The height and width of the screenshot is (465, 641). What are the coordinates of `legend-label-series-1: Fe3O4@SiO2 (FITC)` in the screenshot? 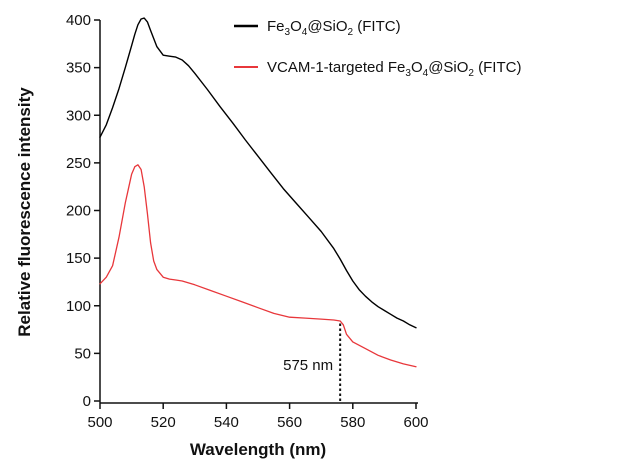 It's located at (334, 28).